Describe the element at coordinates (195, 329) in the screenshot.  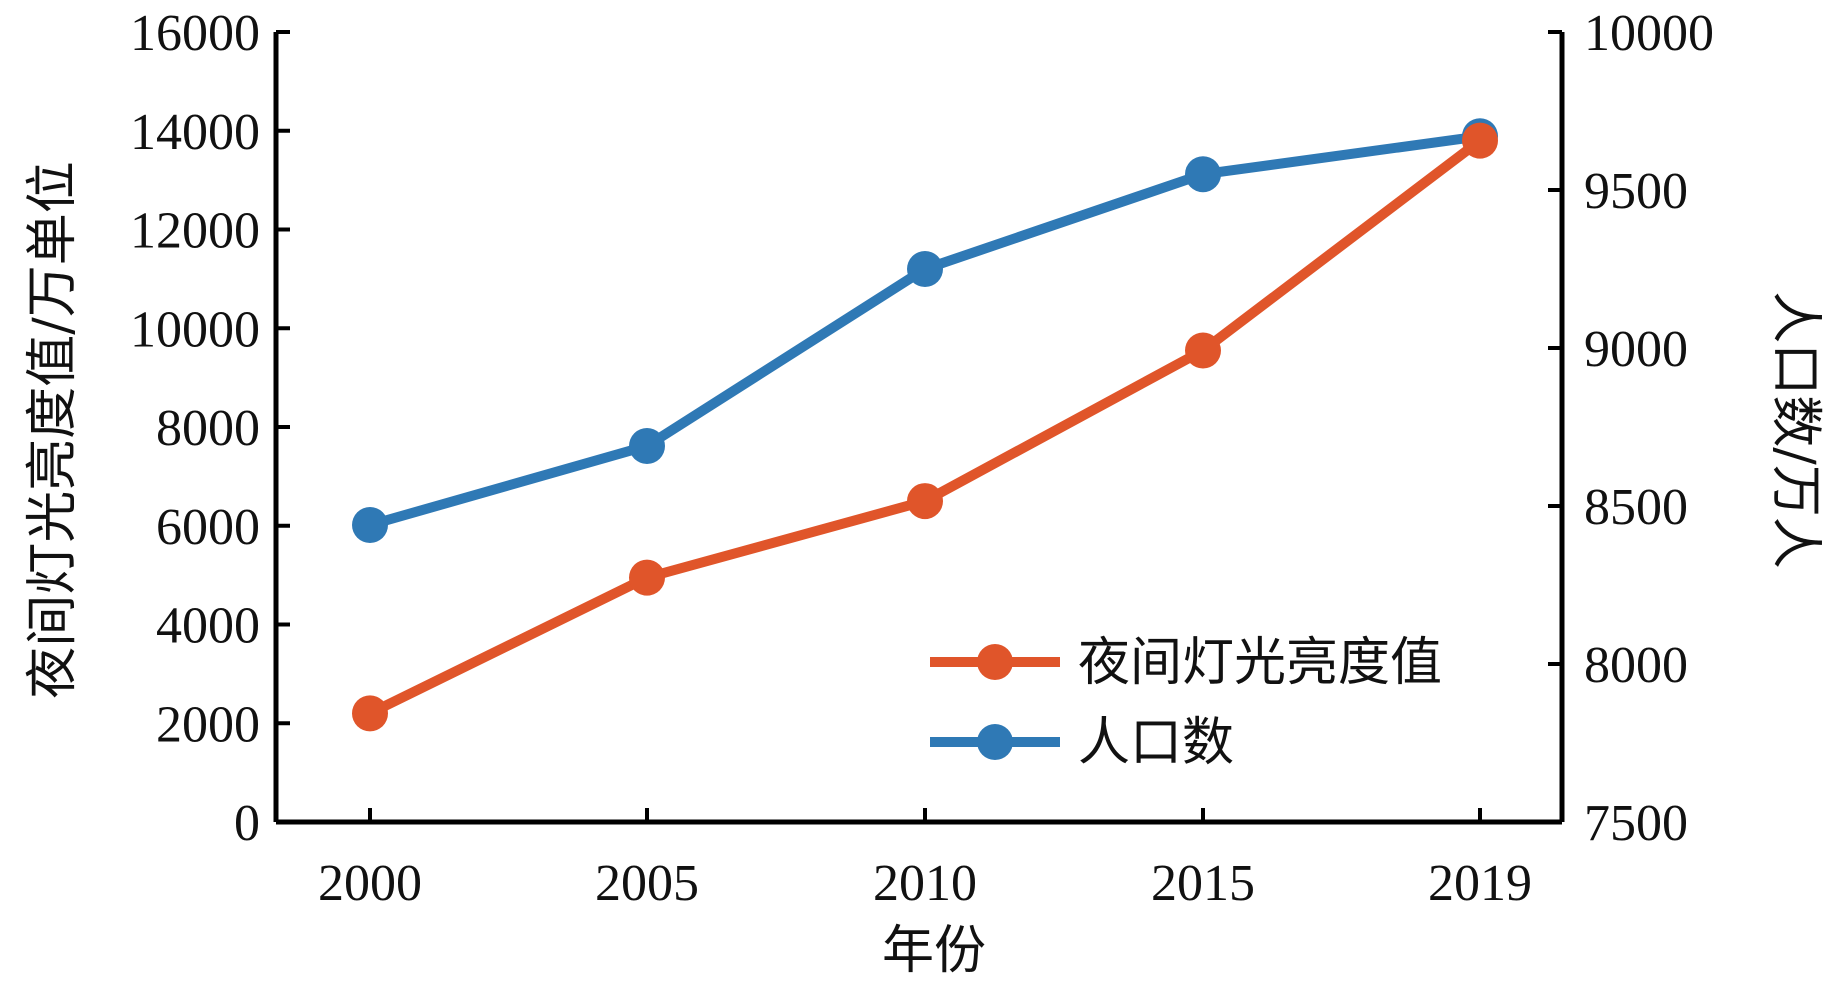
I see `left-tick-label: 10000` at that location.